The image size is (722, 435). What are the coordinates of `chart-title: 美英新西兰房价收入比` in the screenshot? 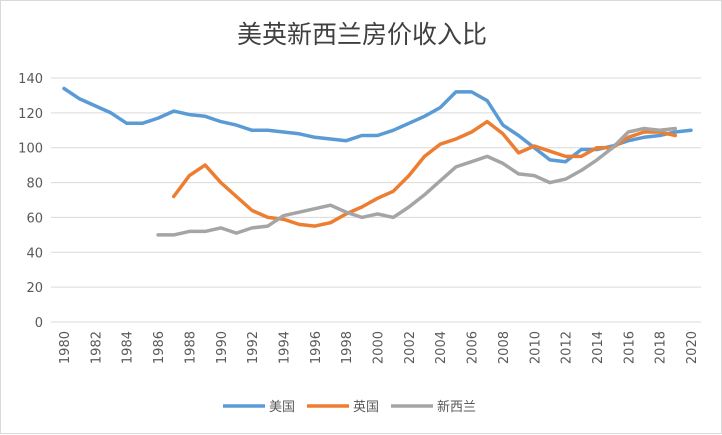 It's located at (362, 34).